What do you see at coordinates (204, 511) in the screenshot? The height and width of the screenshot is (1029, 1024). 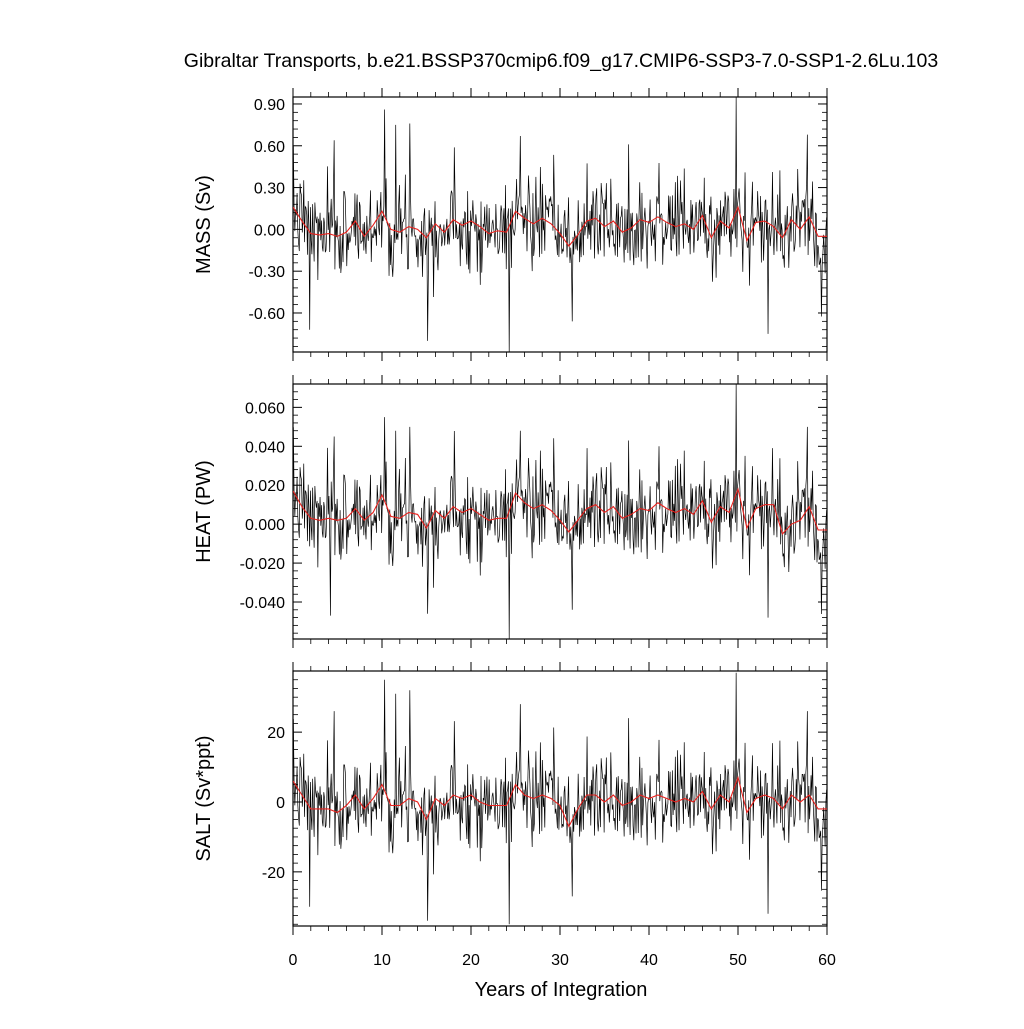 I see `y-axis-label: HEAT (PW)` at bounding box center [204, 511].